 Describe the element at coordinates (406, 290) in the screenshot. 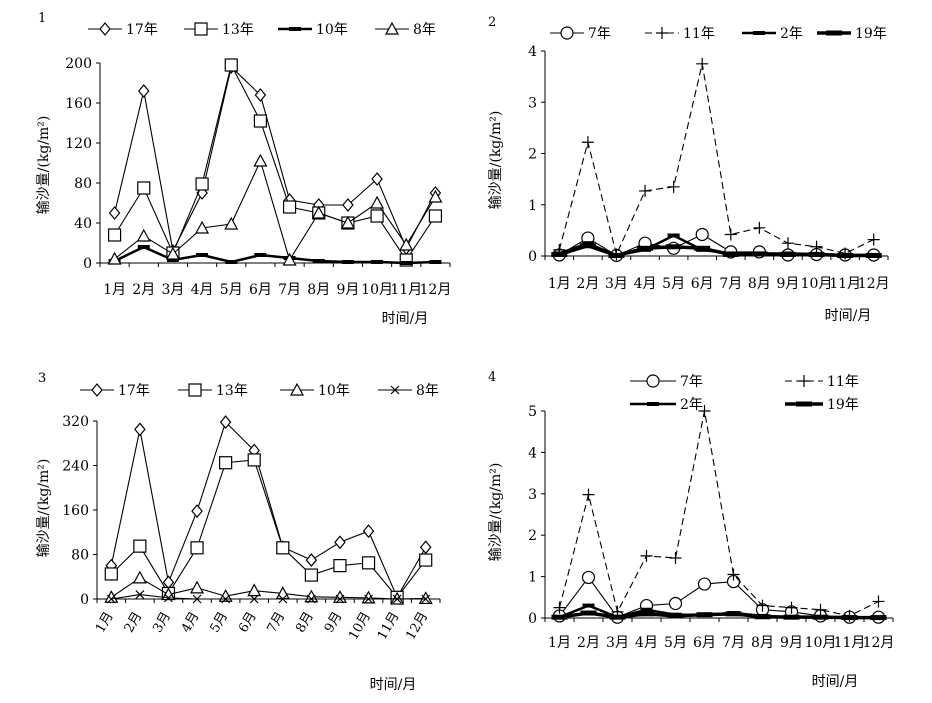

I see `x-tick-label: 11月` at that location.